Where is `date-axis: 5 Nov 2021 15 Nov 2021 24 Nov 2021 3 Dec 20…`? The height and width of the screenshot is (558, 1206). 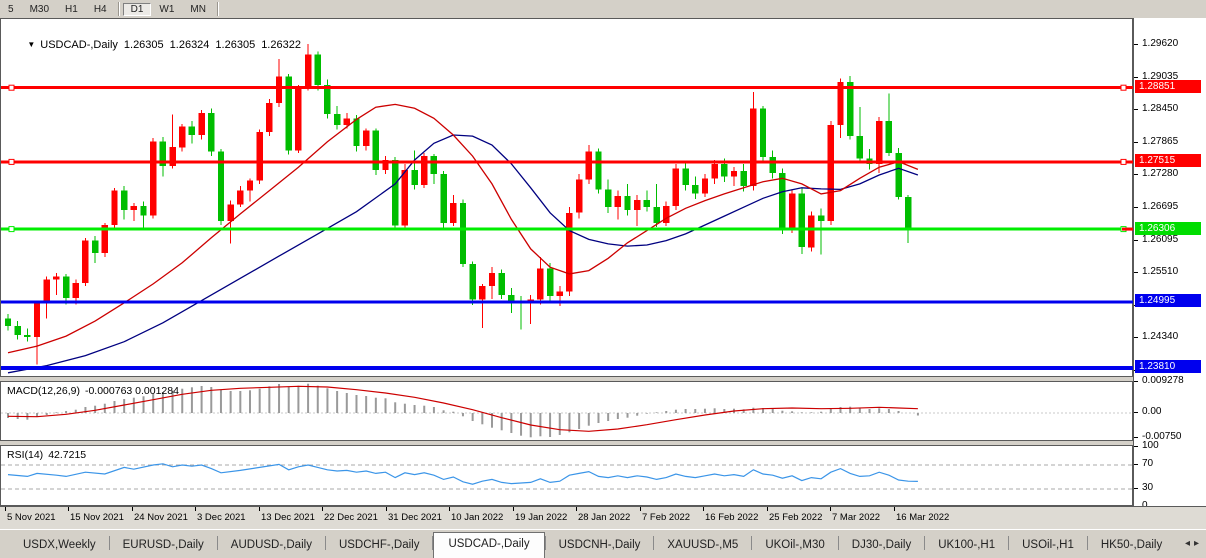
date-axis: 5 Nov 2021 15 Nov 2021 24 Nov 2021 3 Dec 20… is located at coordinates (603, 517).